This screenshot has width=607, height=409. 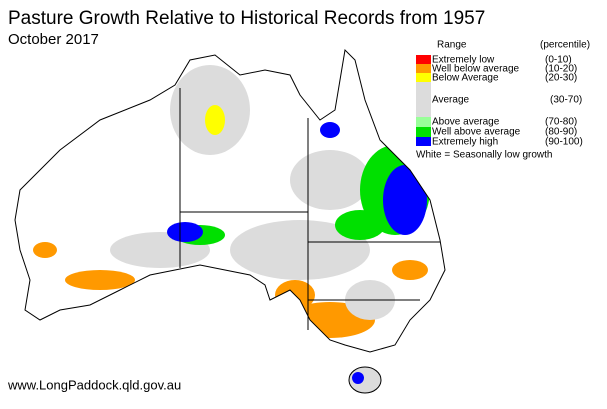 I want to click on subtitle: October 2017, so click(x=53, y=39).